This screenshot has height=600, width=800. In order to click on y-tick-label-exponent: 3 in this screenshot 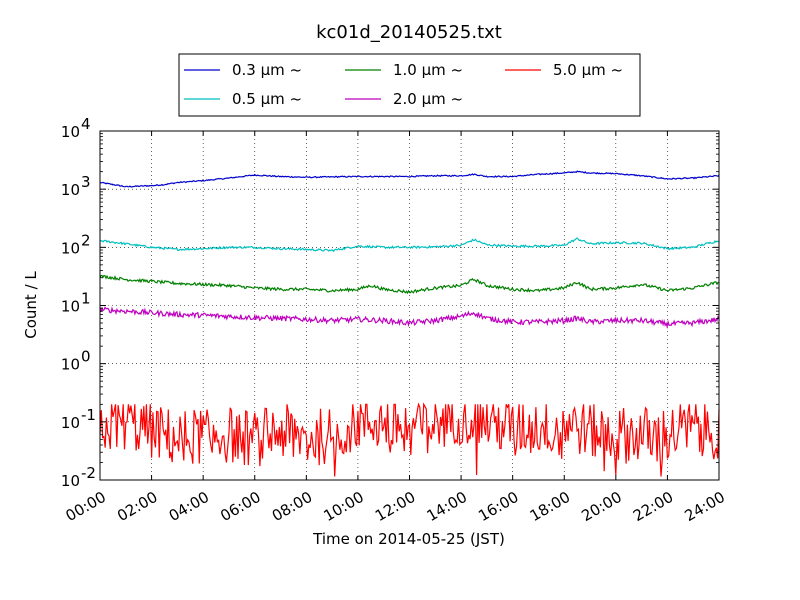, I will do `click(86, 182)`.